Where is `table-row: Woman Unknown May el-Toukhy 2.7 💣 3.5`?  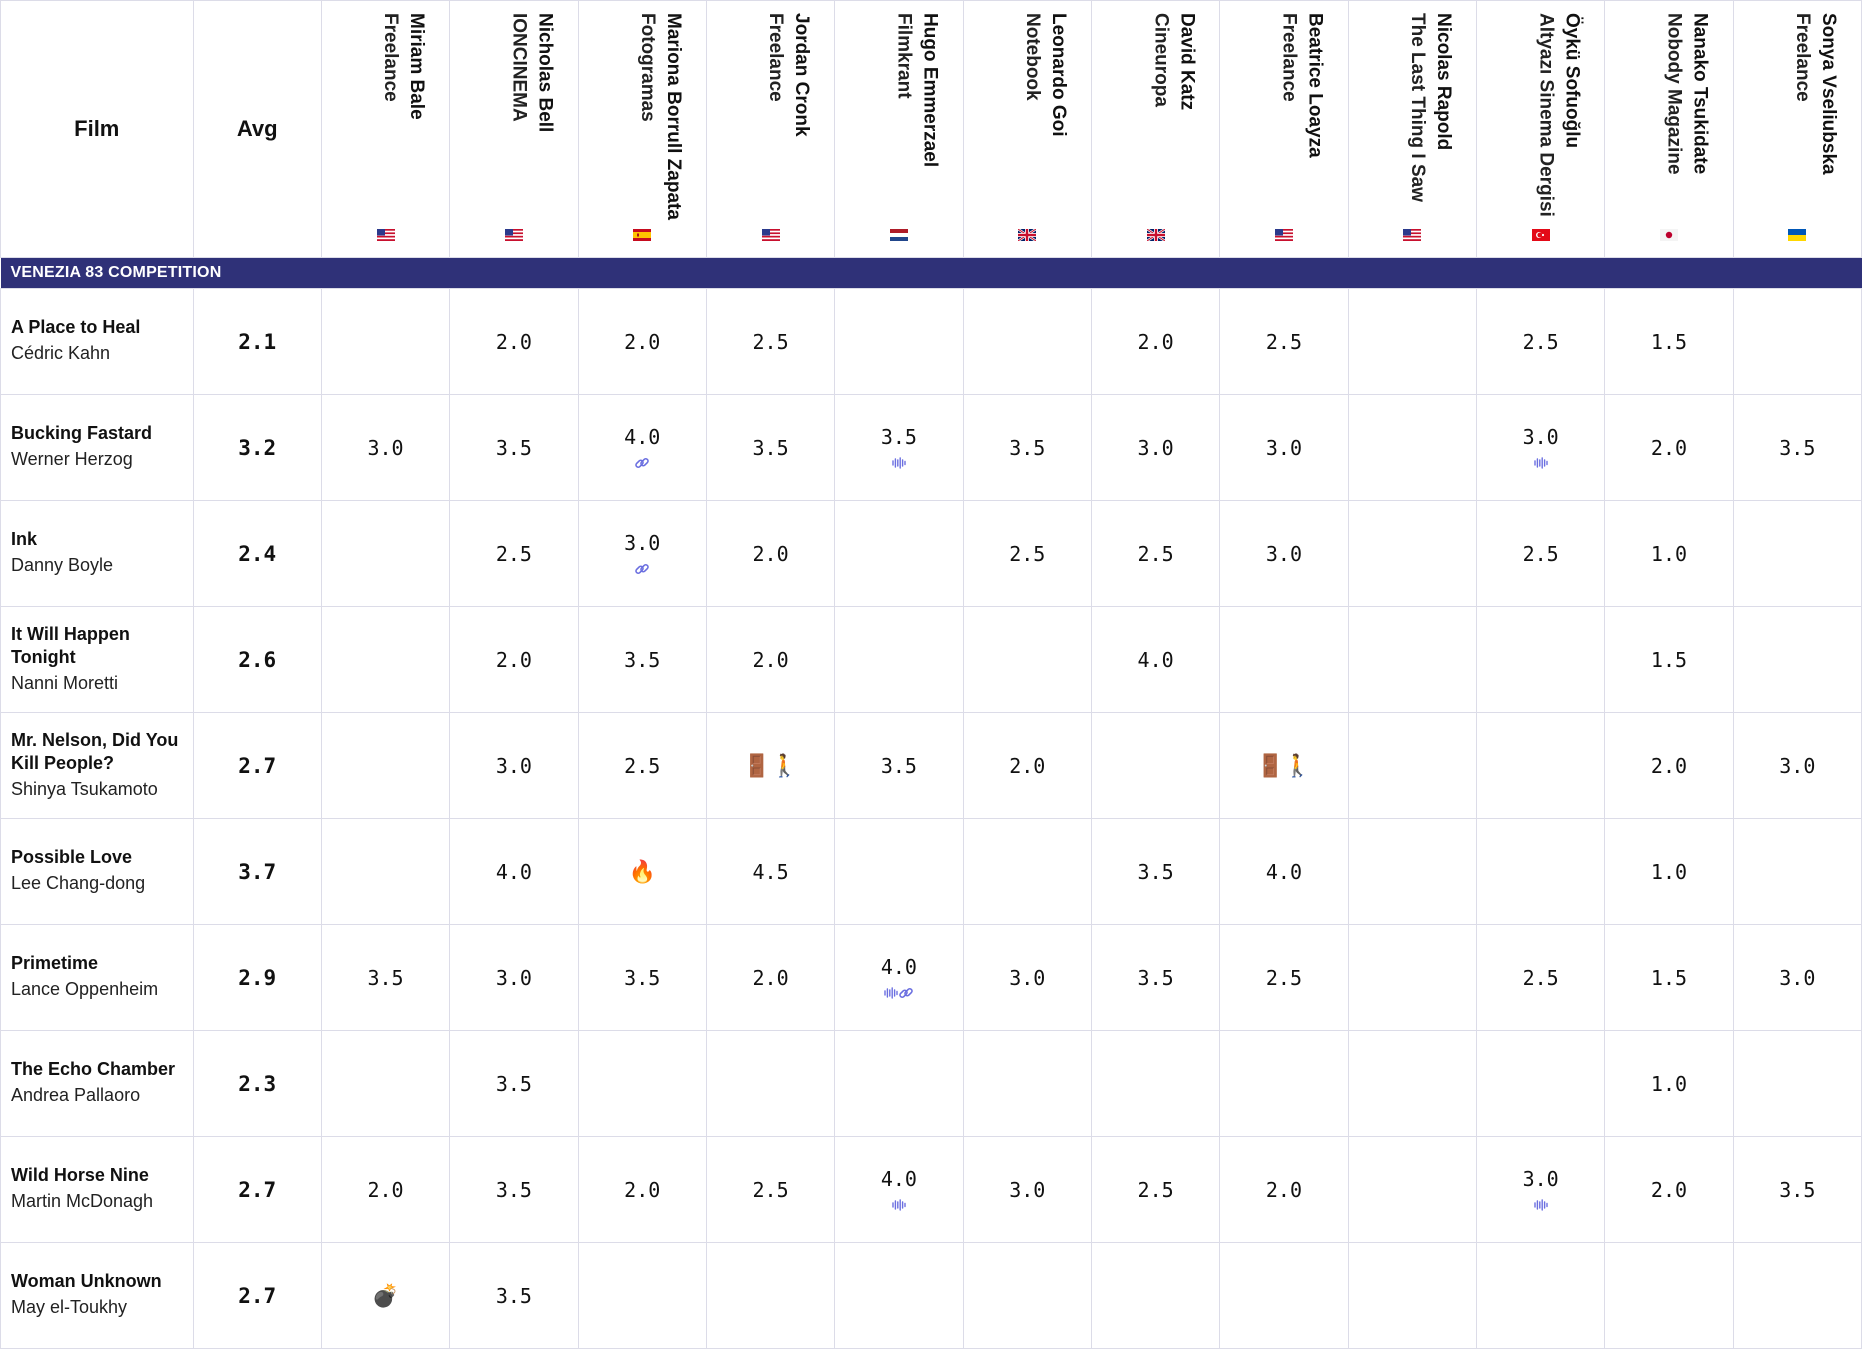
table-row: Woman Unknown May el-Toukhy 2.7 💣 3.5 is located at coordinates (931, 1295).